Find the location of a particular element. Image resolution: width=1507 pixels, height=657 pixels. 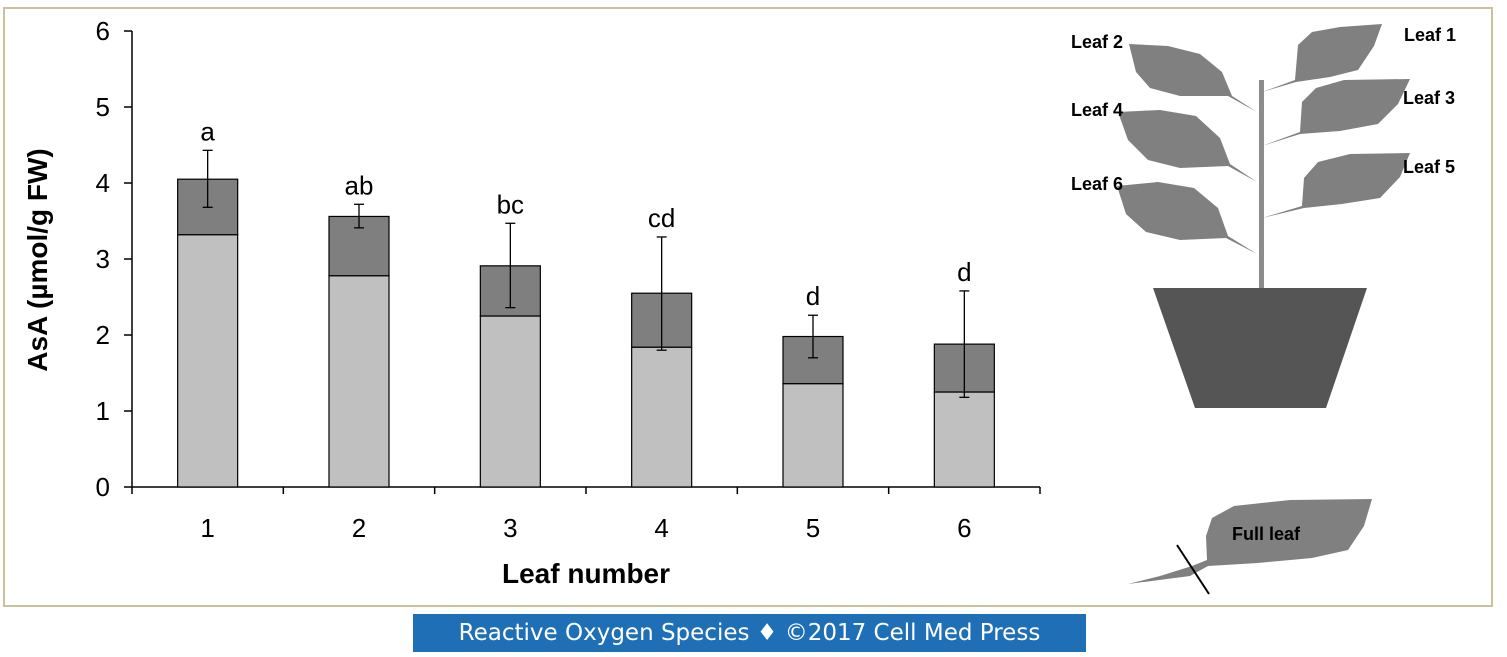

y-tick-label: 1 is located at coordinates (103, 411).